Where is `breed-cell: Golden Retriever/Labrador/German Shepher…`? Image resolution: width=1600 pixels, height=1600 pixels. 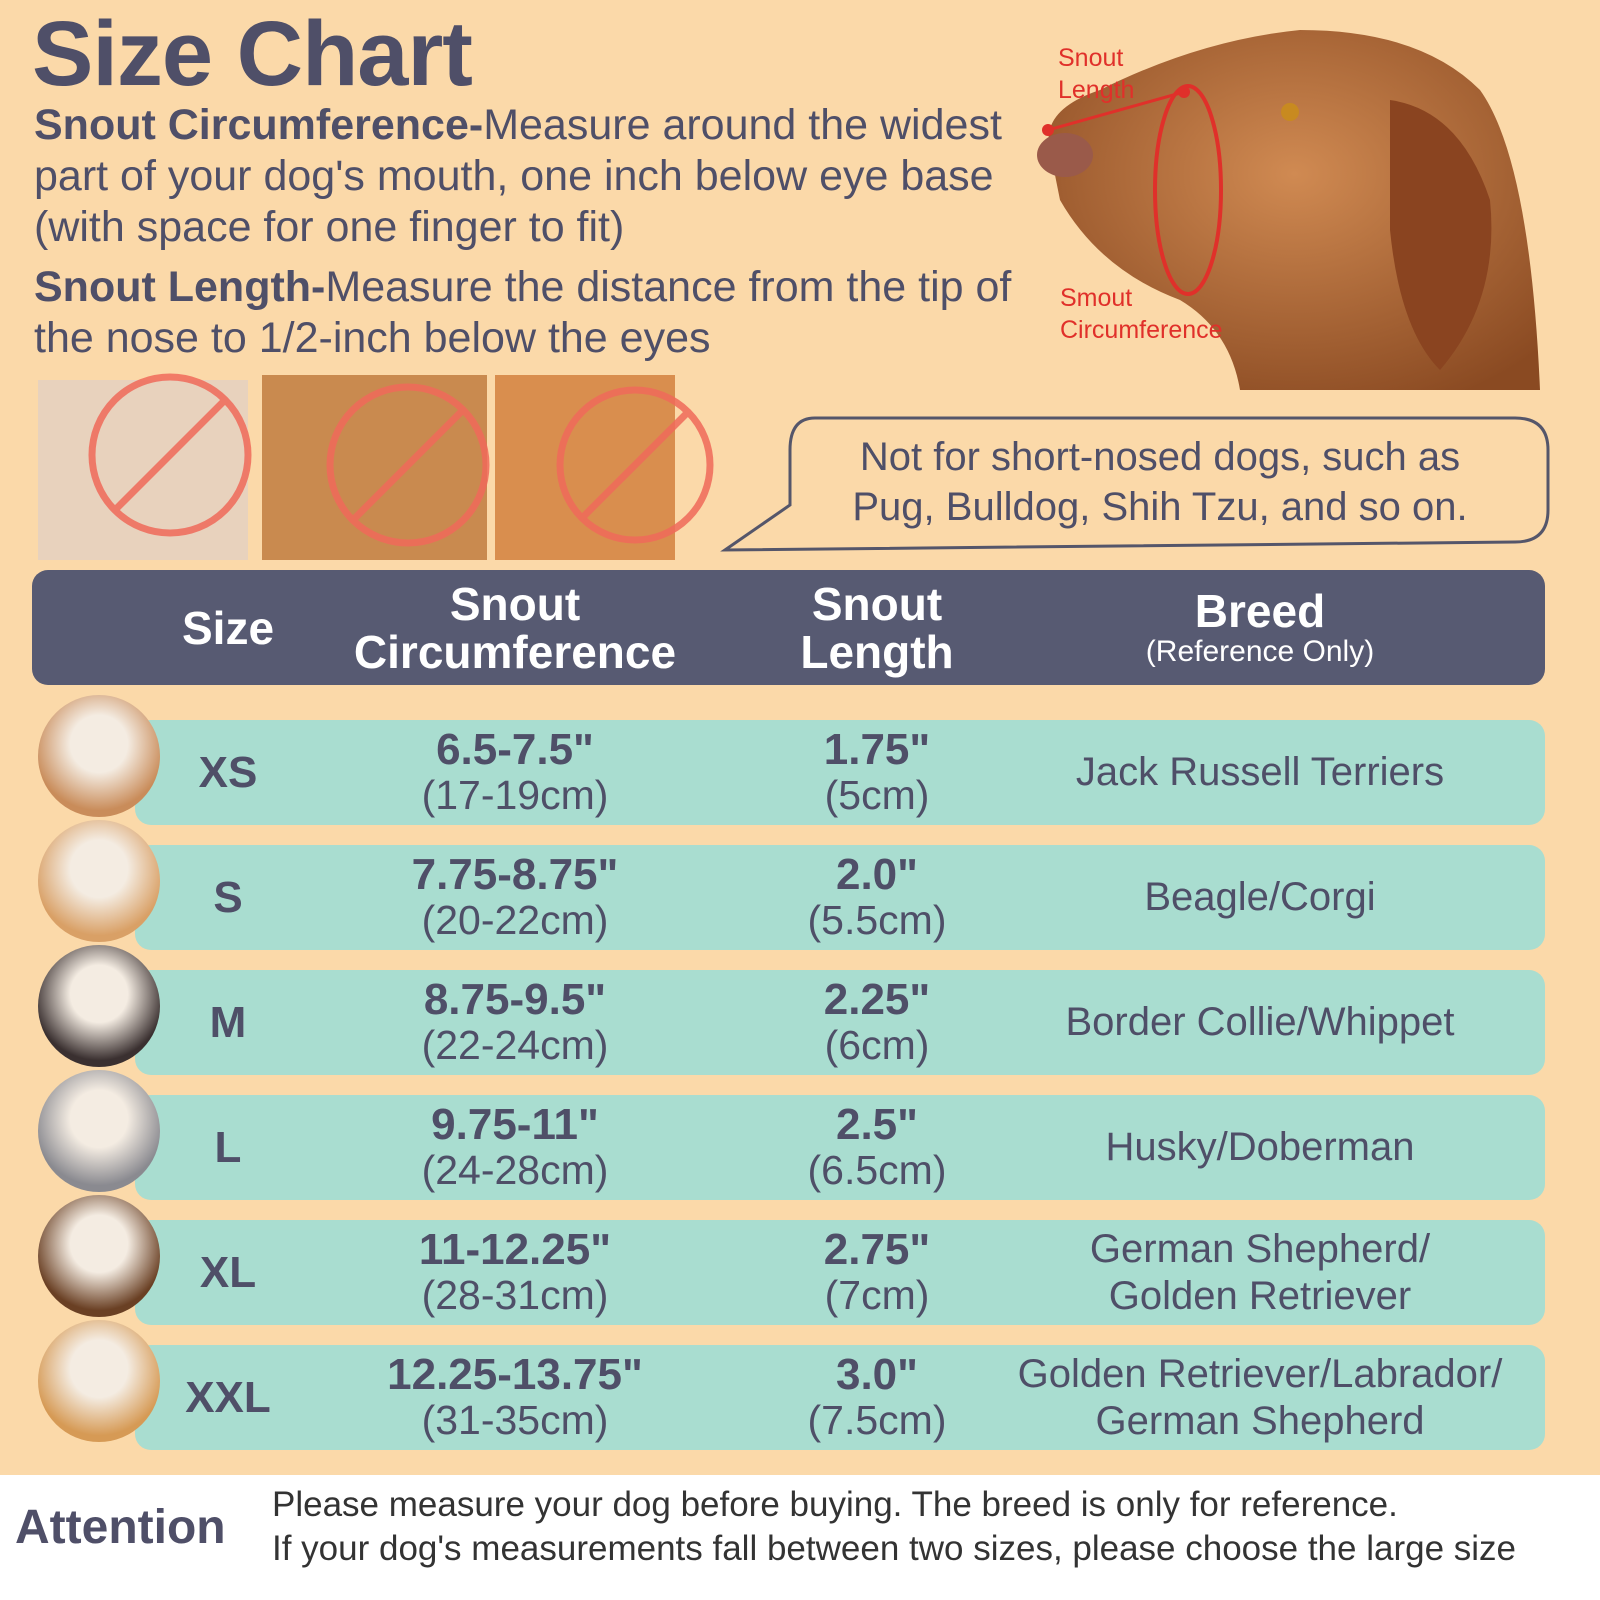 breed-cell: Golden Retriever/Labrador/German Shepher… is located at coordinates (1260, 1397).